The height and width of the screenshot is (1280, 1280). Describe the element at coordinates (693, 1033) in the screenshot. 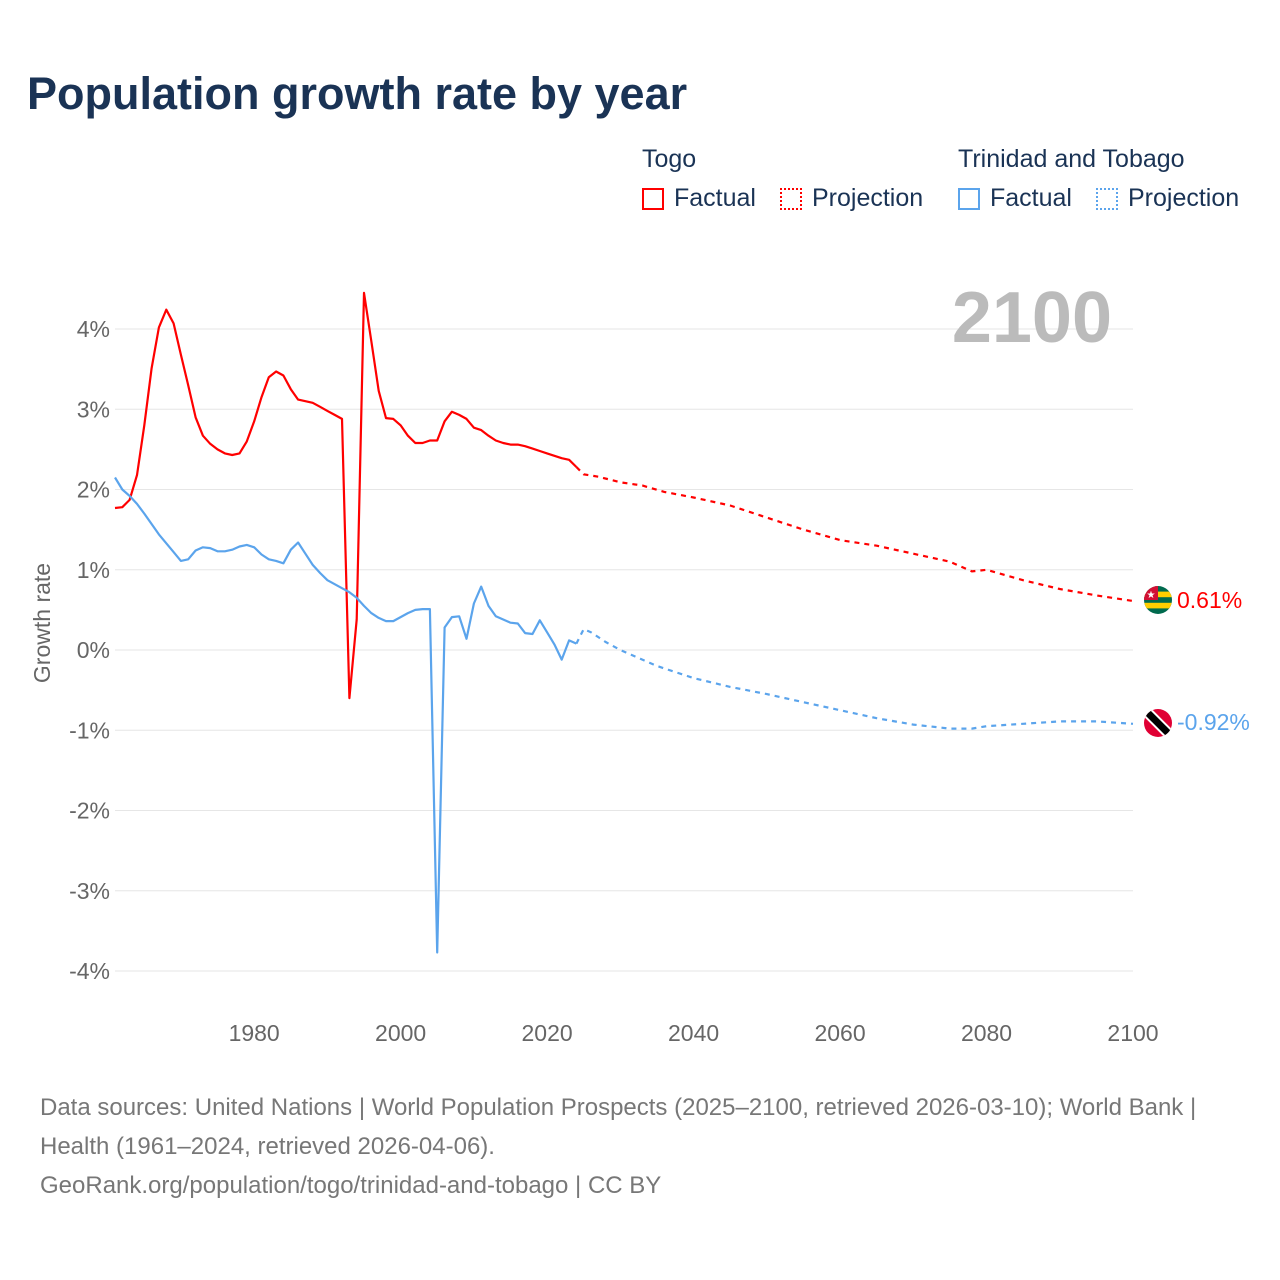

I see `x-tick-label: 2040` at that location.